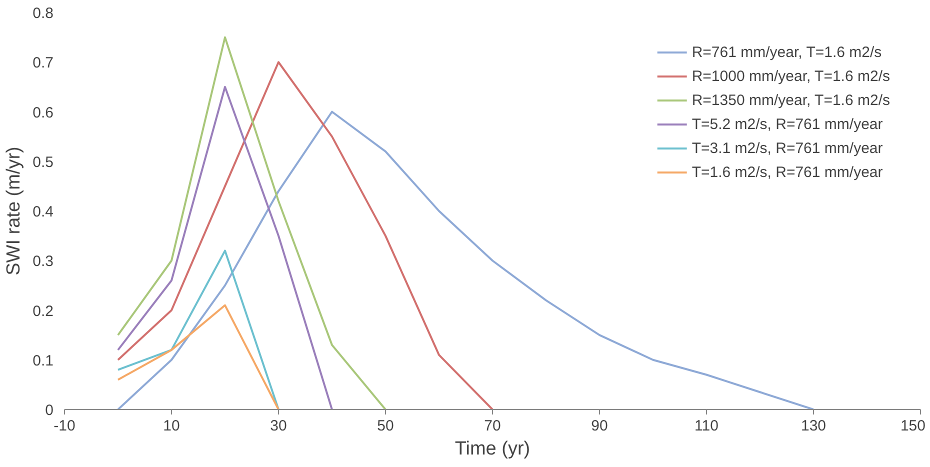 This screenshot has height=467, width=930. What do you see at coordinates (65, 426) in the screenshot?
I see `x-tick-label: -10` at bounding box center [65, 426].